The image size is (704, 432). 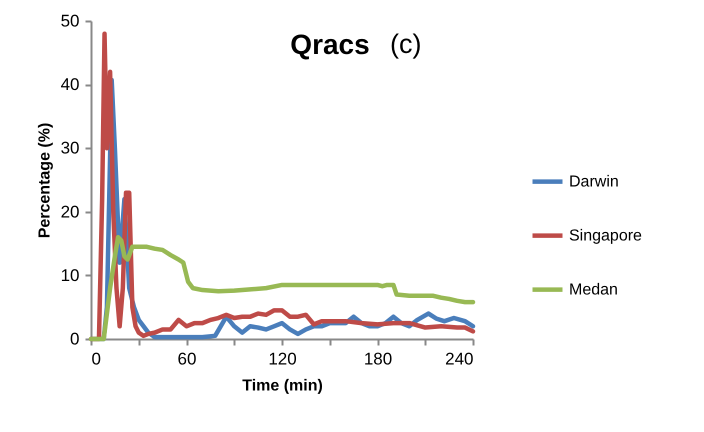 What do you see at coordinates (70, 275) in the screenshot?
I see `y-tick-label: 10` at bounding box center [70, 275].